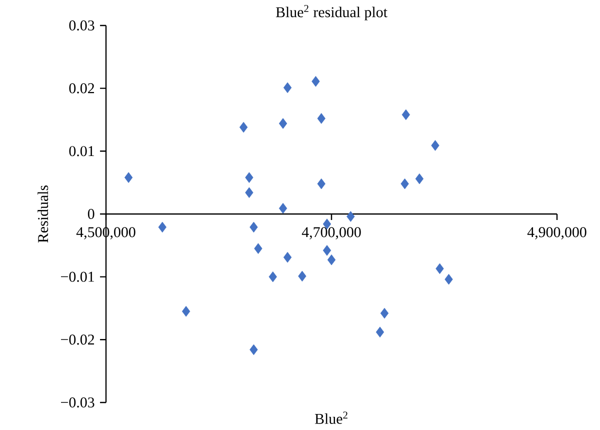 This screenshot has width=600, height=430. Describe the element at coordinates (91, 213) in the screenshot. I see `y-tick-label: 0` at that location.